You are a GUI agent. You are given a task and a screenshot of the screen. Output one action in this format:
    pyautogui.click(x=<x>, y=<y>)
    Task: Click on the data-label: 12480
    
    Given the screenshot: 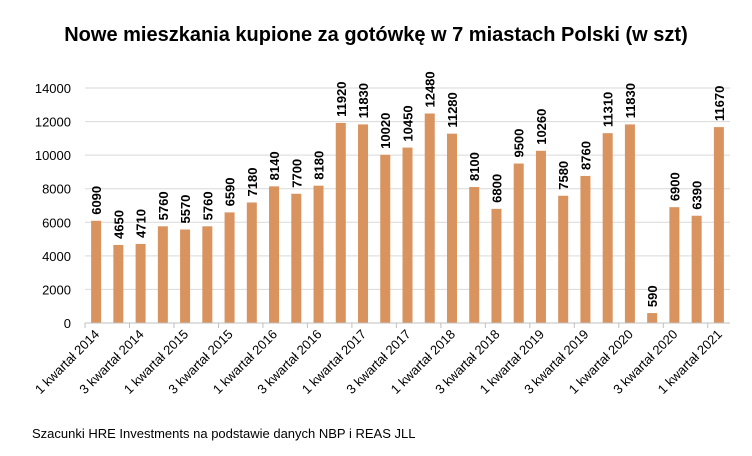 What is the action you would take?
    pyautogui.click(x=430, y=89)
    